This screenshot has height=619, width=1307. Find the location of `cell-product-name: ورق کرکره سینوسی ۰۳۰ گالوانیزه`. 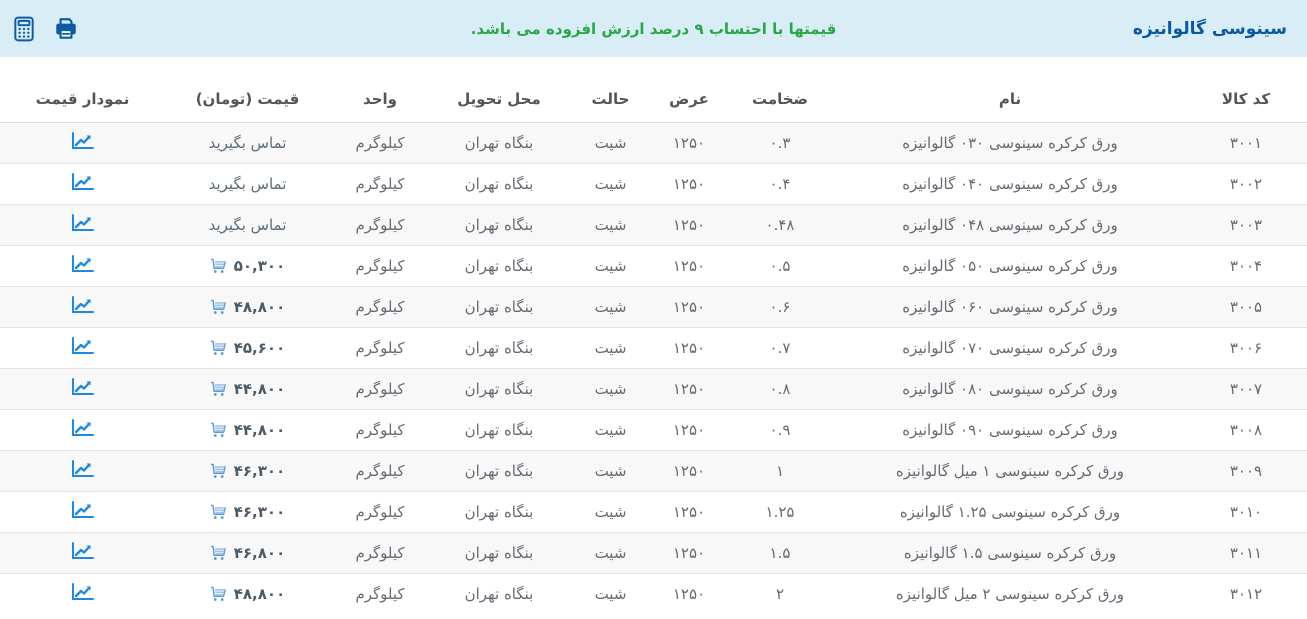

cell-product-name: ورق کرکره سینوسی ۰۳۰ گالوانیزه is located at coordinates (1010, 142).